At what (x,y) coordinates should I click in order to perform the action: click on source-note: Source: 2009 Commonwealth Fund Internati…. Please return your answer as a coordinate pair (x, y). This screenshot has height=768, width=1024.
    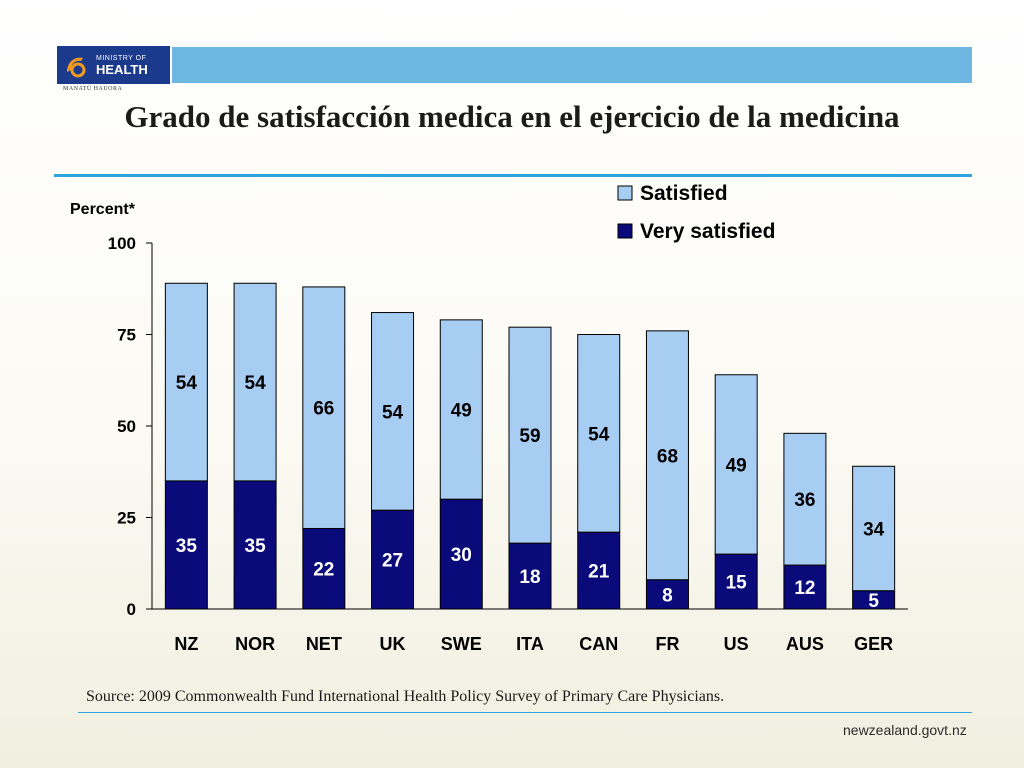
    Looking at the image, I should click on (405, 696).